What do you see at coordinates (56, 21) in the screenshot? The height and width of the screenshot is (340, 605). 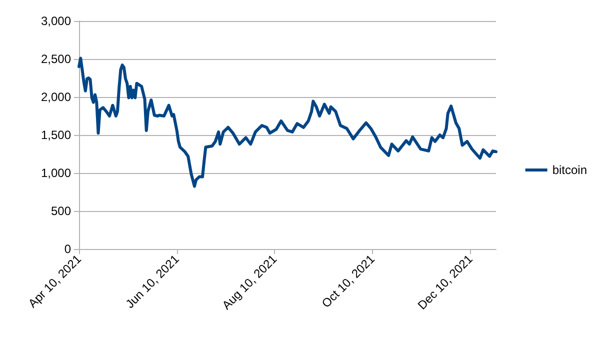 I see `y-tick-label: 3,000` at bounding box center [56, 21].